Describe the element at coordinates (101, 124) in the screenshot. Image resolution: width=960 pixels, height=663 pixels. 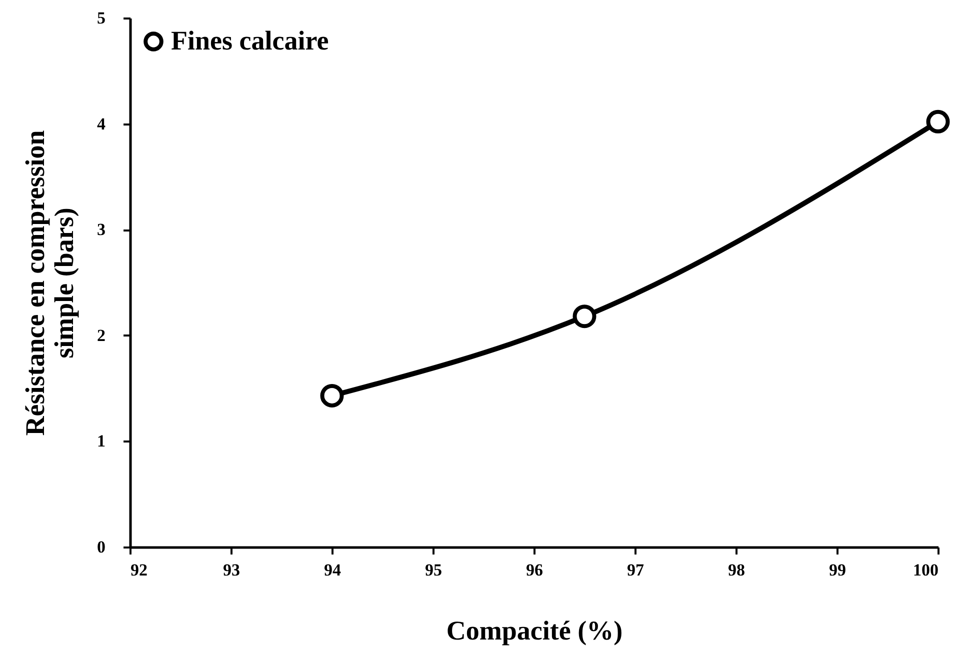
I see `y-tick-label: 4` at that location.